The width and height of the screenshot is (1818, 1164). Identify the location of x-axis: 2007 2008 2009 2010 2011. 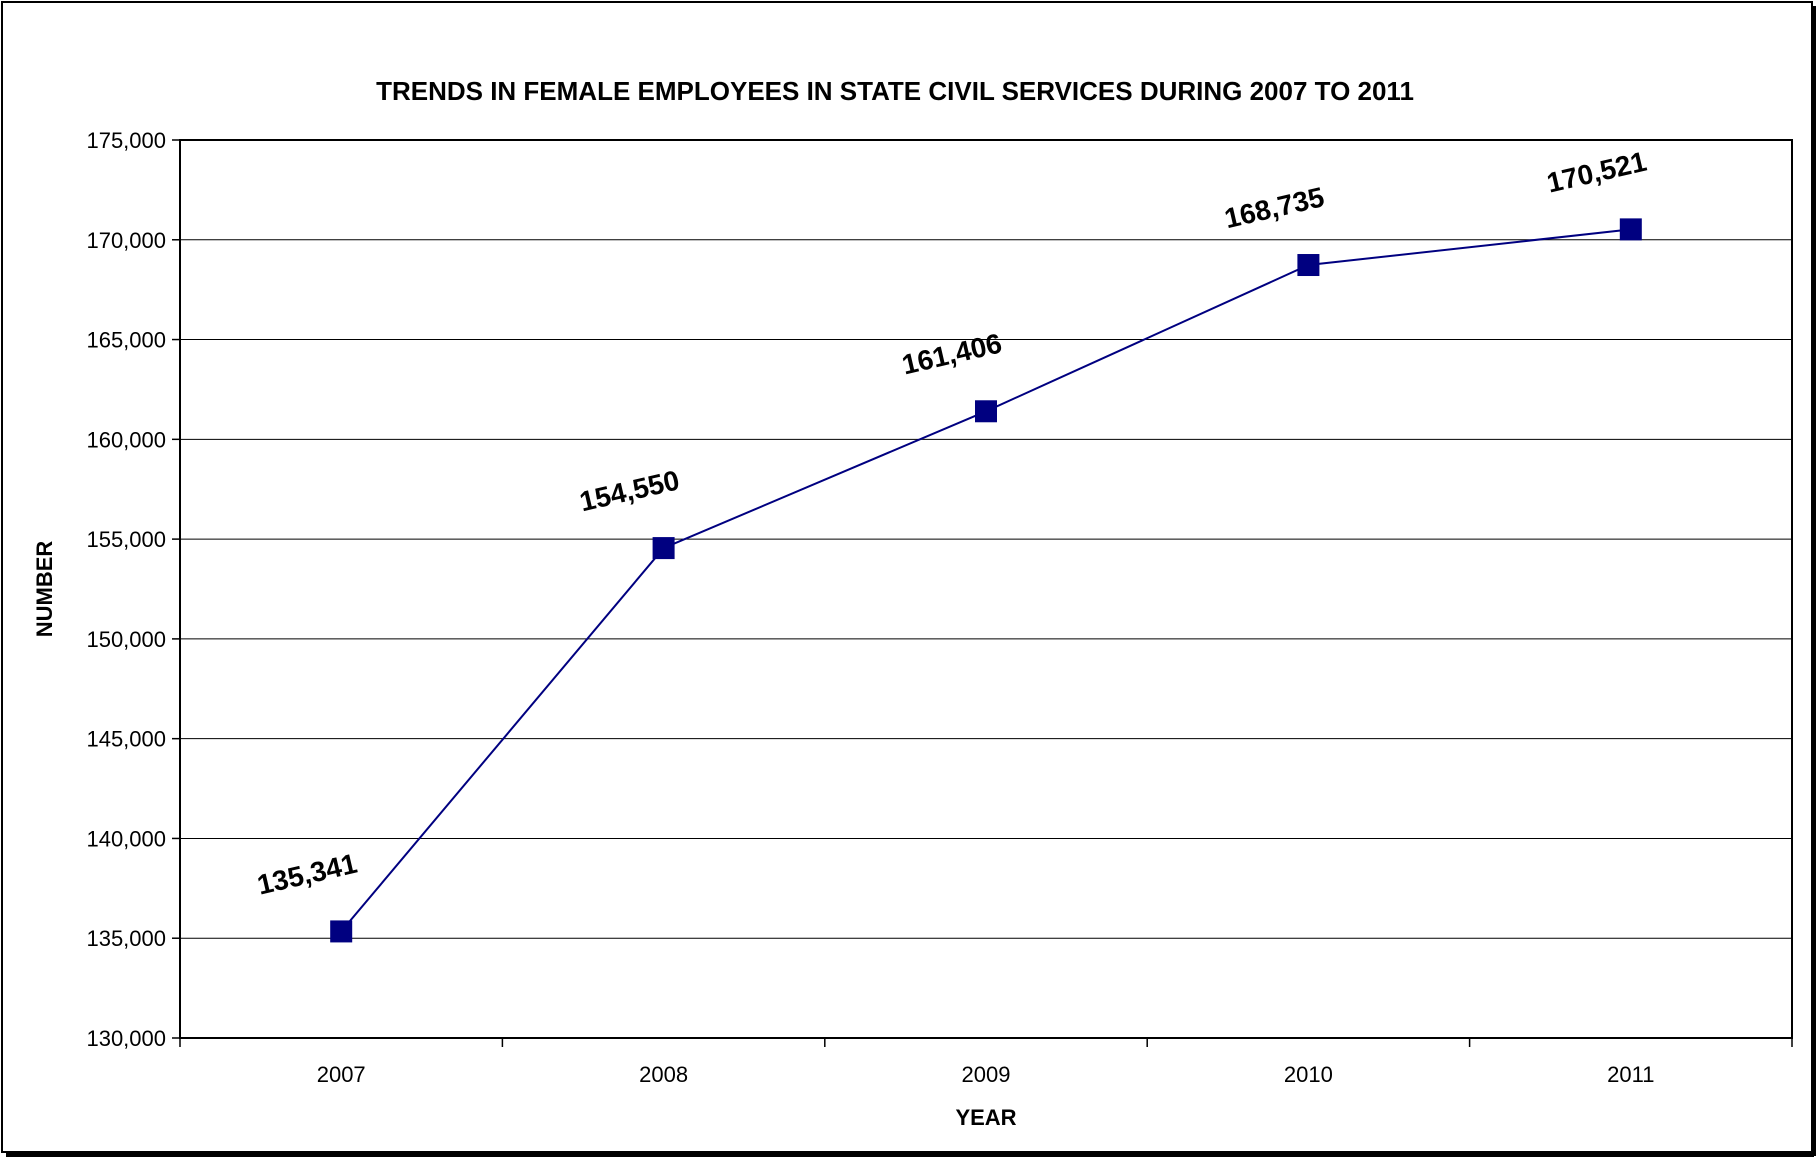
(986, 1062).